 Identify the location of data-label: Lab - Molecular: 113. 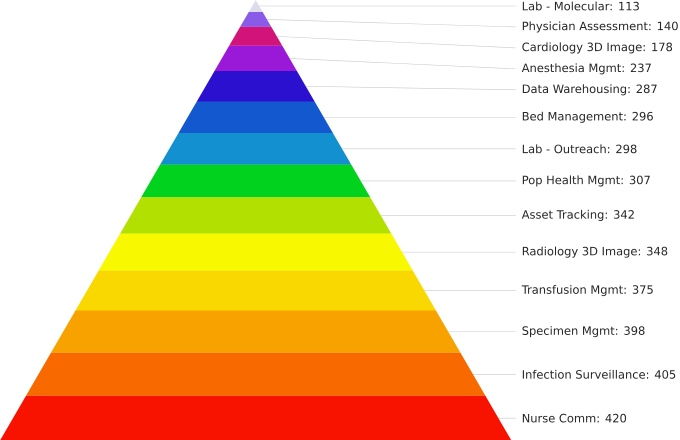
(580, 5).